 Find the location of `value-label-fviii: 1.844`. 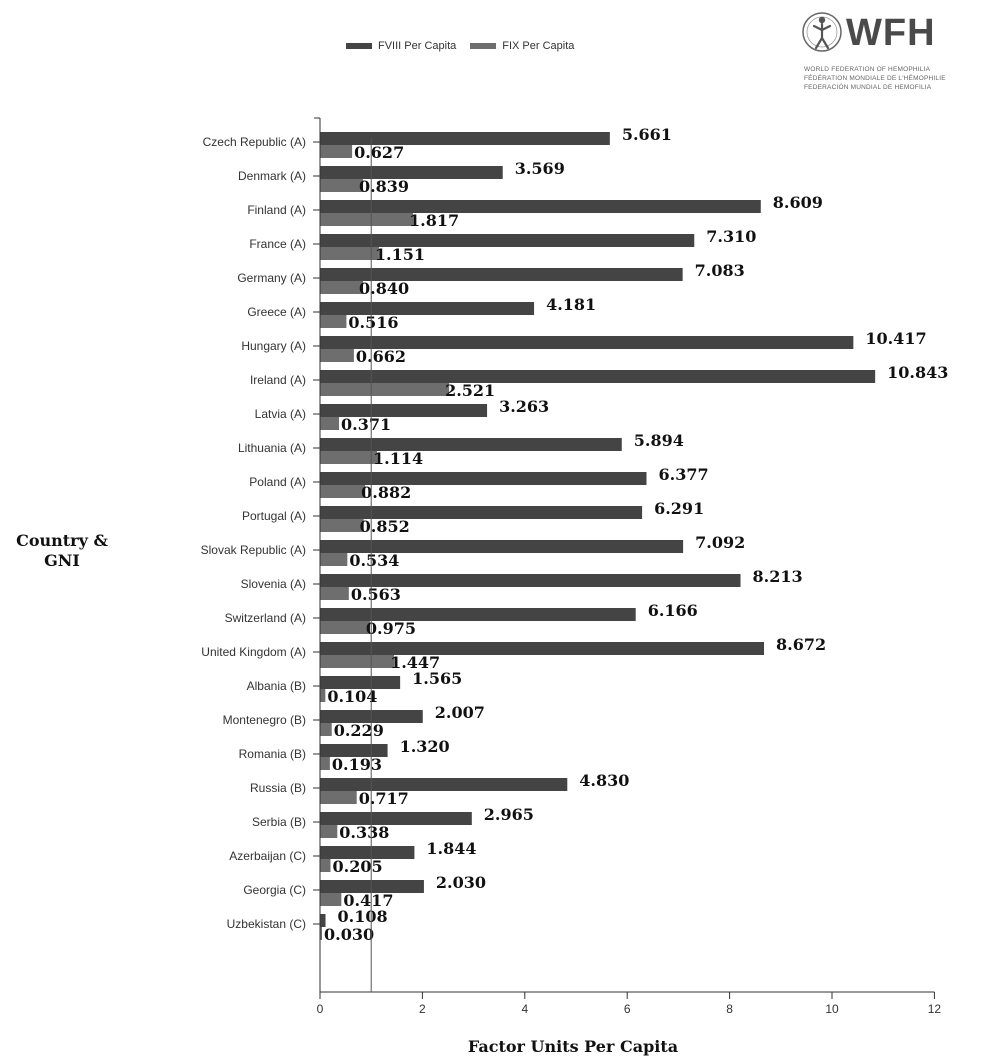

value-label-fviii: 1.844 is located at coordinates (451, 848).